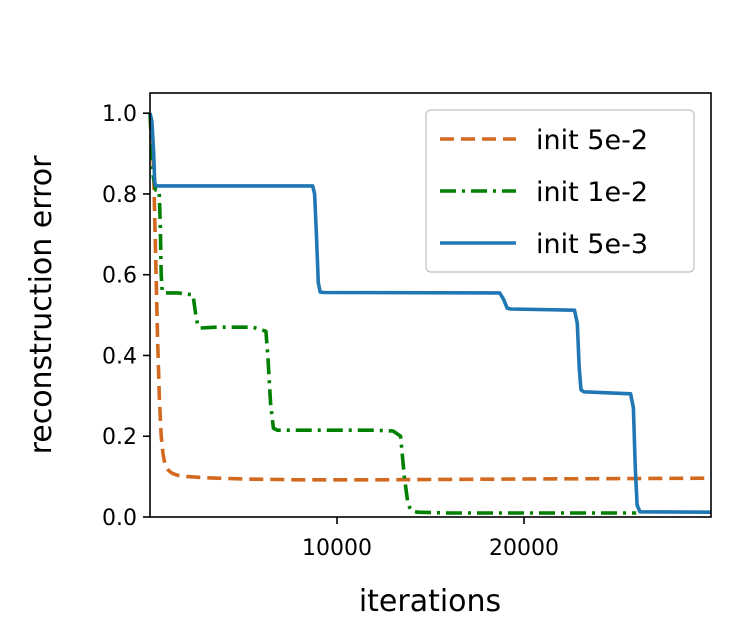  I want to click on y-axis: 0.0 0.2 0.4 0.6 0.8 1.0, so click(126, 316).